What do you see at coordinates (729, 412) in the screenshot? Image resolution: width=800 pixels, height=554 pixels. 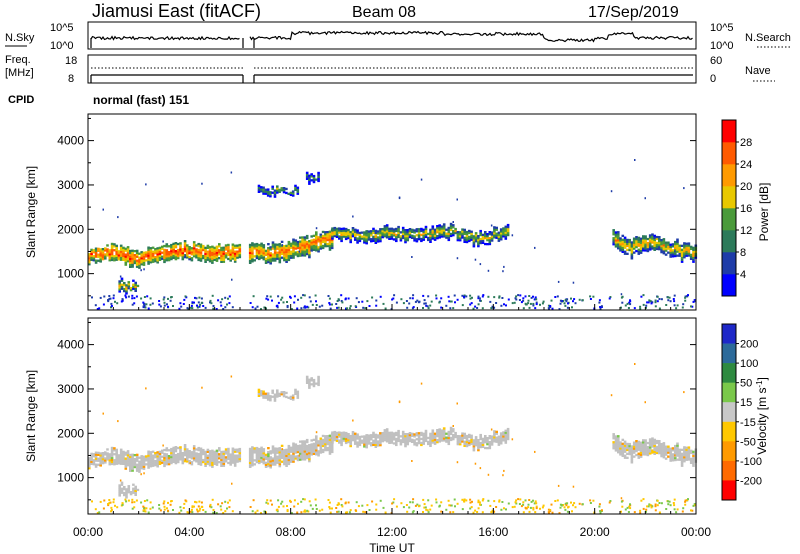 I see `velocity-colorbar-swatch` at bounding box center [729, 412].